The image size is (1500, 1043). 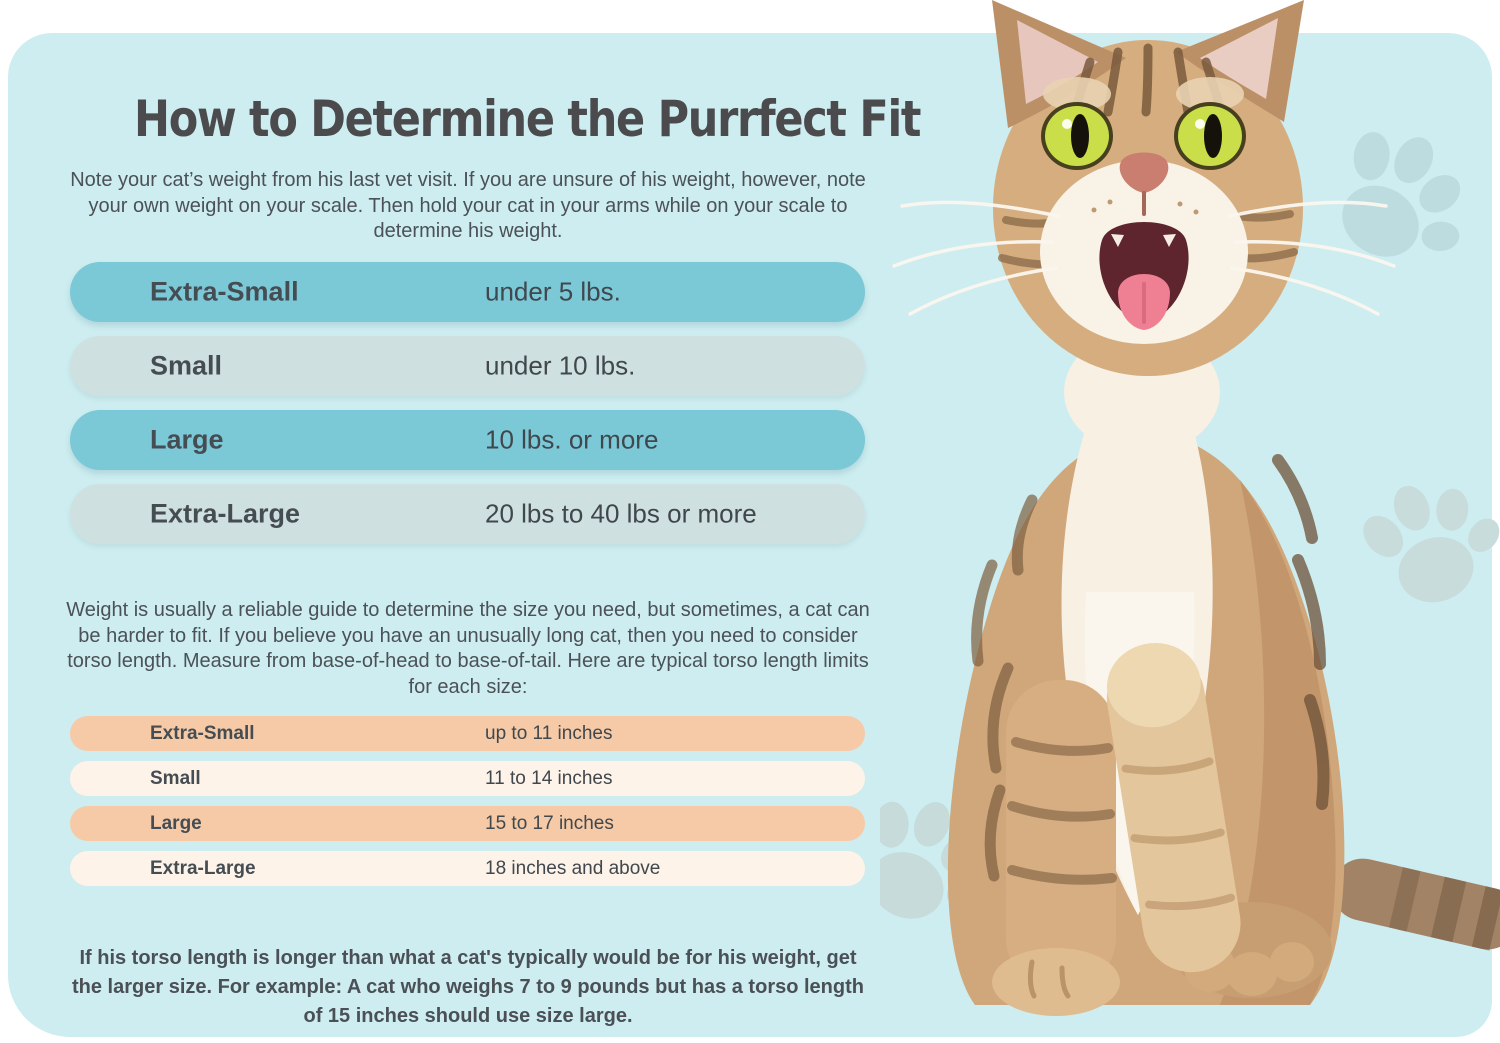 What do you see at coordinates (527, 118) in the screenshot?
I see `page-title-text: How to Determine the Purrfect Fit` at bounding box center [527, 118].